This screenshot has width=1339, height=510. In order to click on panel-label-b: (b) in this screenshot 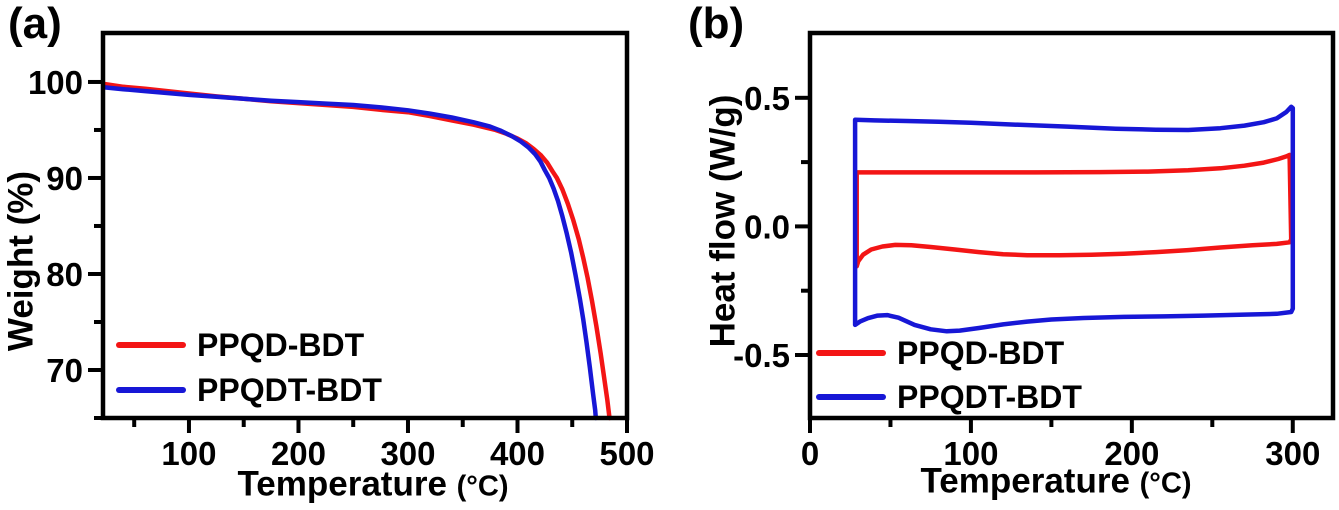, I will do `click(716, 24)`.